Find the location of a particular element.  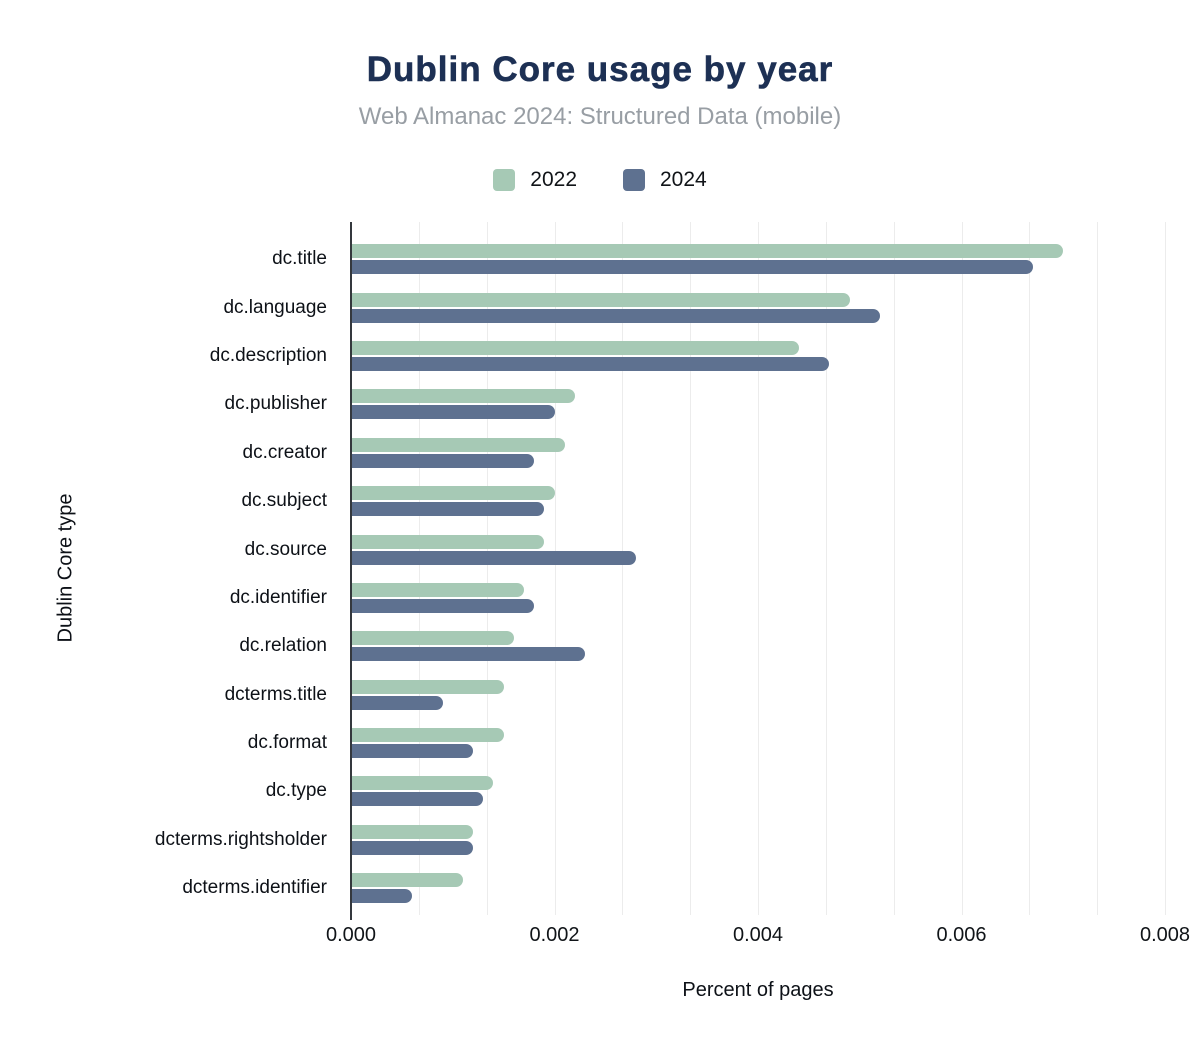

category-row-dc.type: dc.type is located at coordinates (600, 791).